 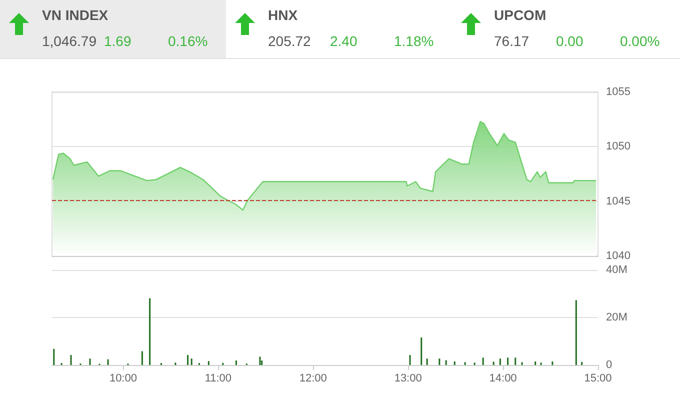 I want to click on text: VN INDEX, so click(x=75, y=15).